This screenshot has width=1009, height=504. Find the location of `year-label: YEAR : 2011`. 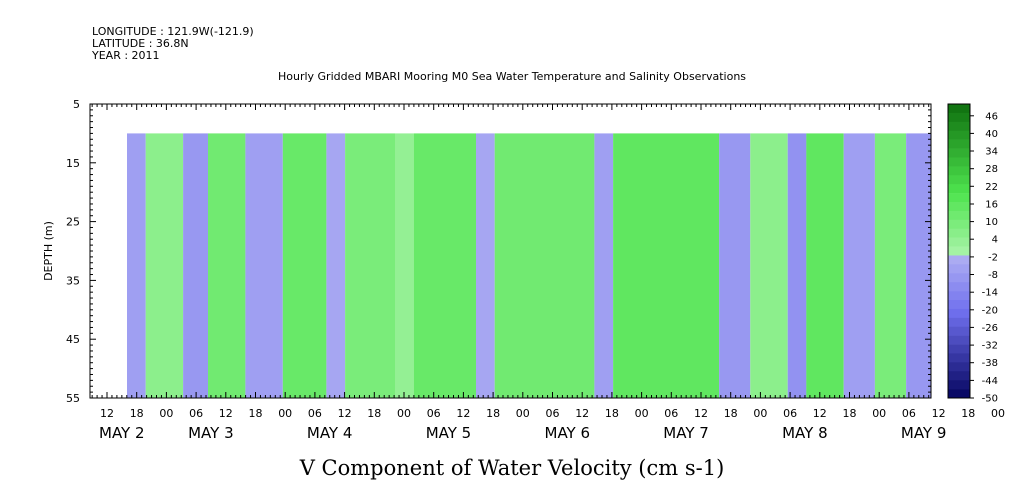

year-label: YEAR : 2011 is located at coordinates (125, 55).